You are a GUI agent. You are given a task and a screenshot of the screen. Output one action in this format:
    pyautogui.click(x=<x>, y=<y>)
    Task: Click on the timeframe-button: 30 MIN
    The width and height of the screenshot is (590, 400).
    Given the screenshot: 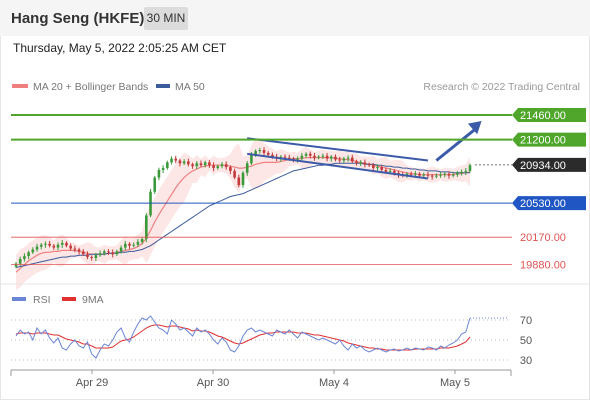 What is the action you would take?
    pyautogui.click(x=166, y=18)
    